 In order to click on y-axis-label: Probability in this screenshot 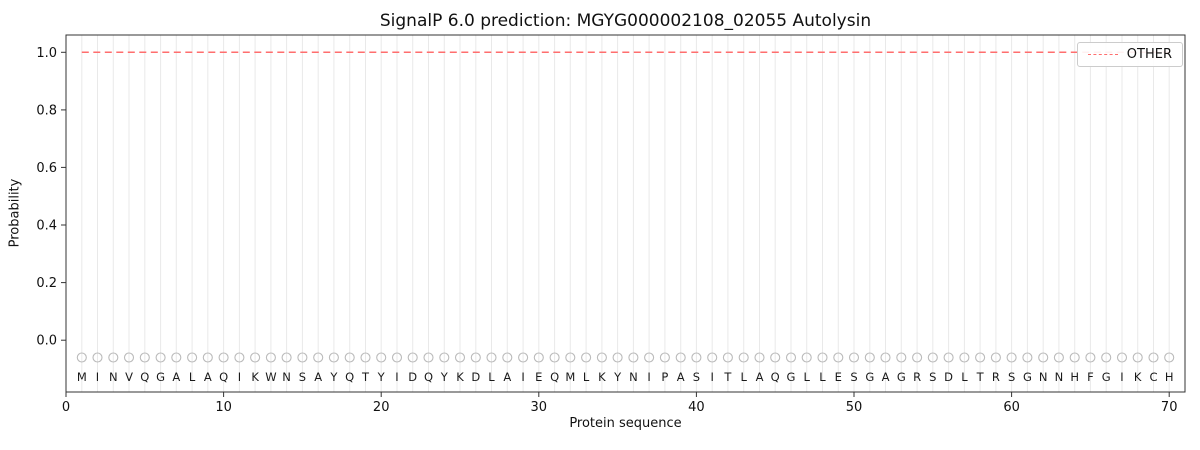, I will do `click(15, 213)`.